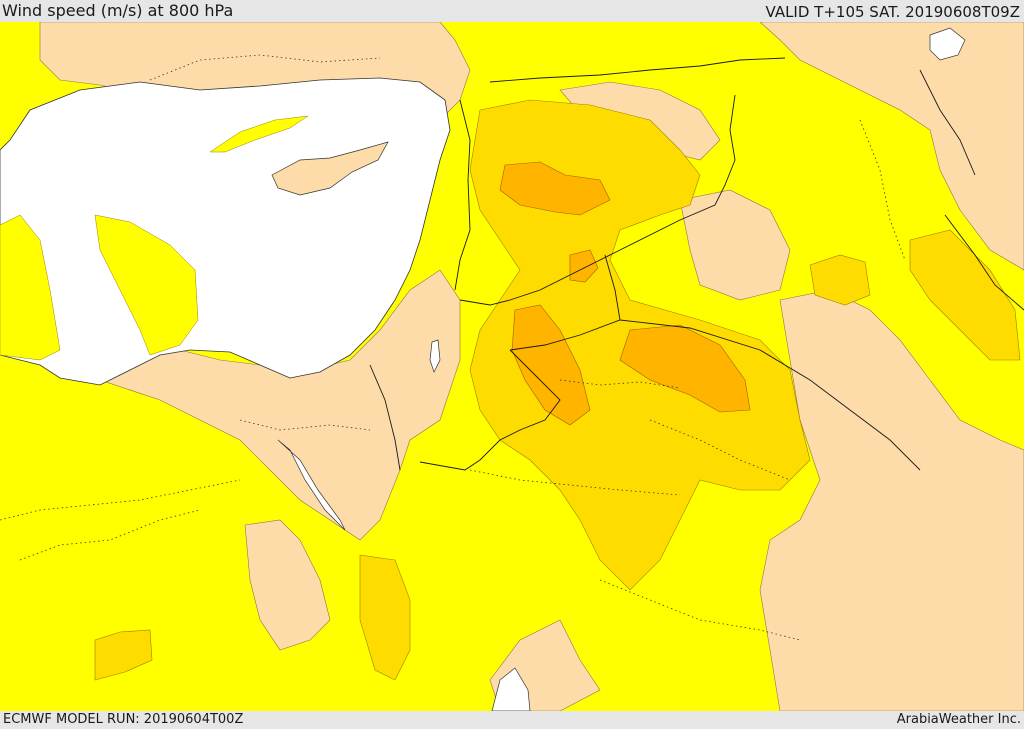 The height and width of the screenshot is (729, 1024). What do you see at coordinates (146, 285) in the screenshot?
I see `sea-wind-patch` at bounding box center [146, 285].